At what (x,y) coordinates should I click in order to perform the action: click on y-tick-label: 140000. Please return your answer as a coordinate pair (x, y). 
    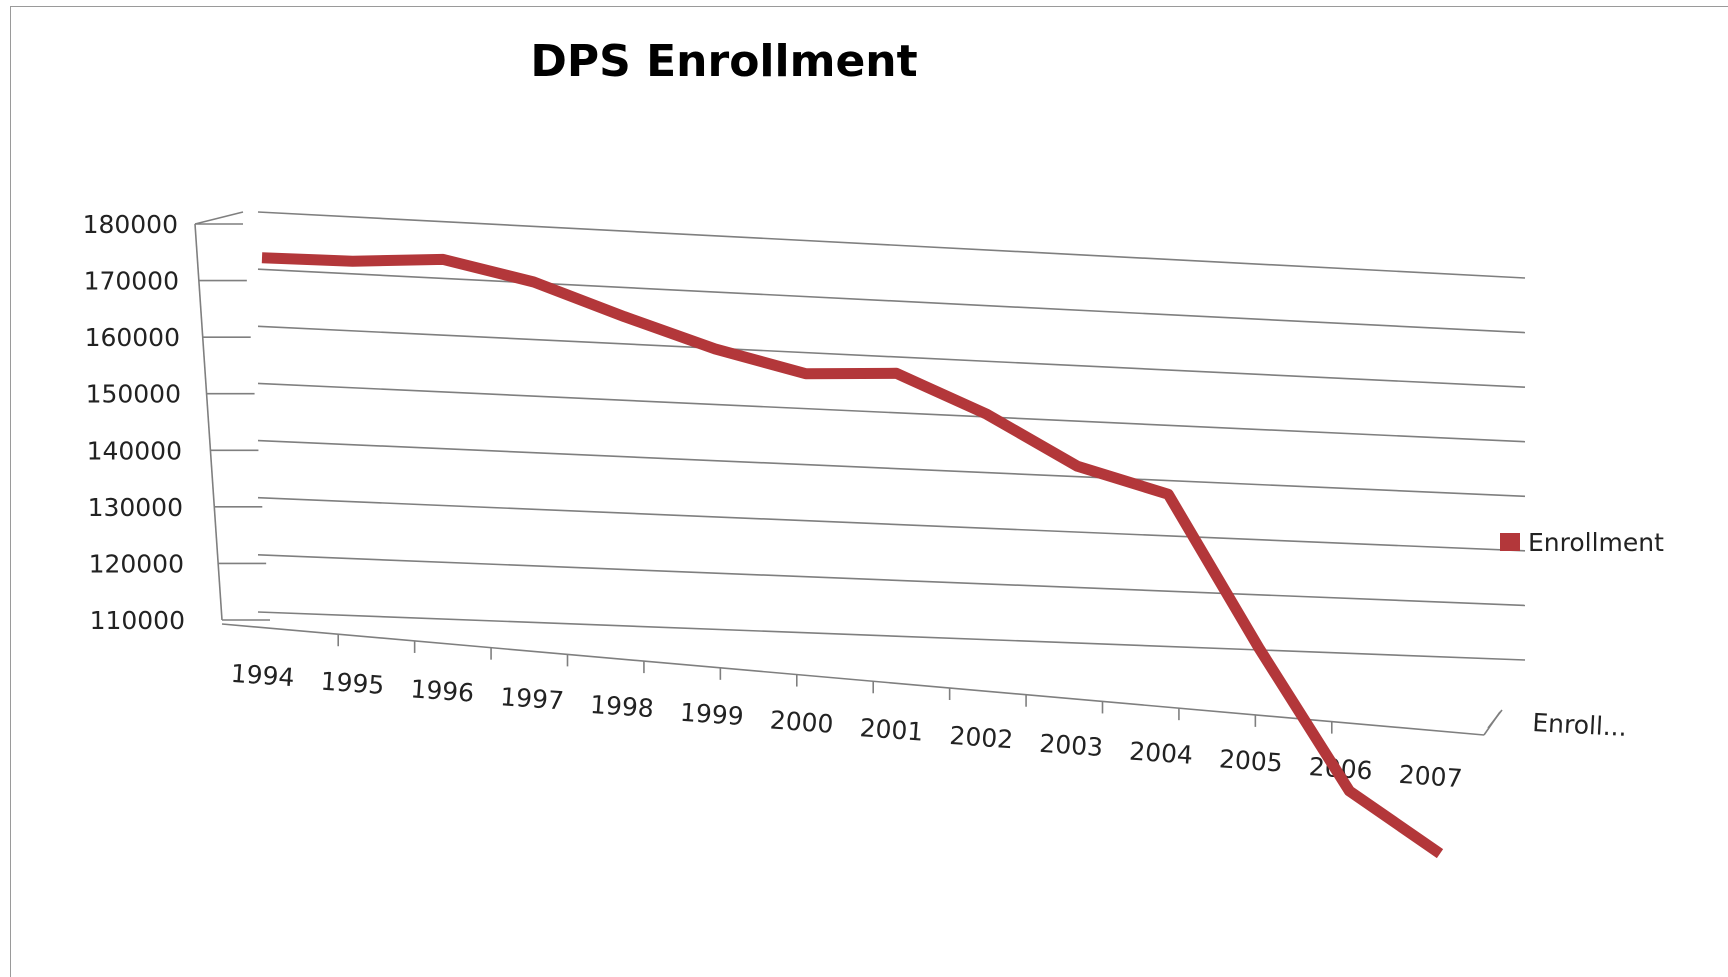
    Looking at the image, I should click on (134, 450).